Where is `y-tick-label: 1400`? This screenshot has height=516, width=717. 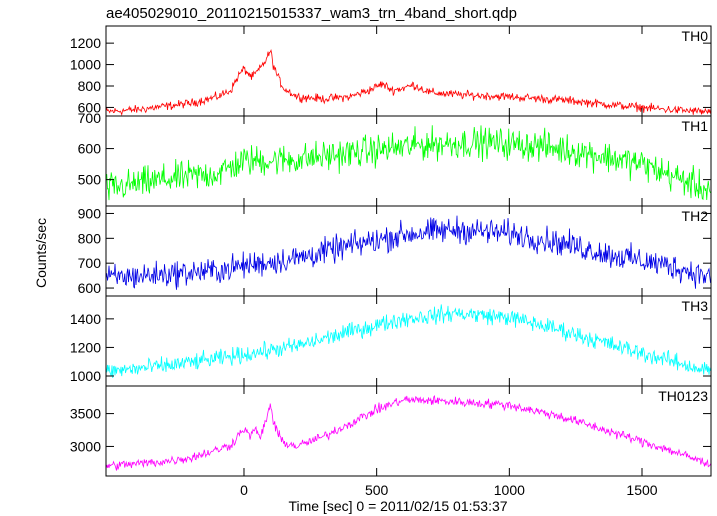
y-tick-label: 1400 is located at coordinates (85, 319).